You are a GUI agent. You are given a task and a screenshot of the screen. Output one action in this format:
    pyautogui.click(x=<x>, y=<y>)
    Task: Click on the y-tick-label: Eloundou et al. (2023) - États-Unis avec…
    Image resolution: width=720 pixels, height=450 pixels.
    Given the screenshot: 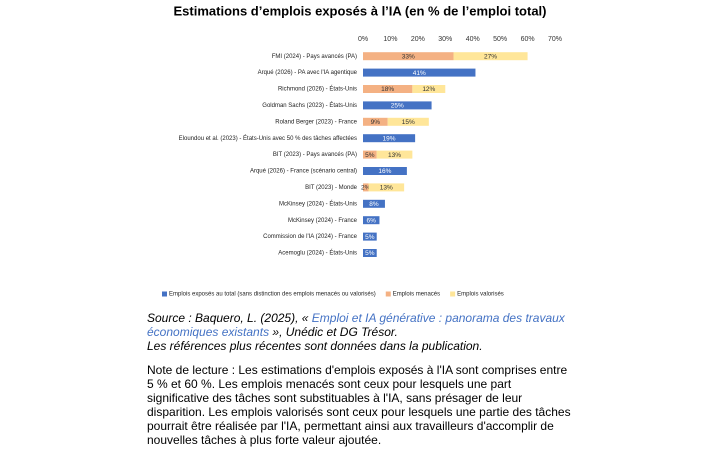 What is the action you would take?
    pyautogui.click(x=268, y=138)
    